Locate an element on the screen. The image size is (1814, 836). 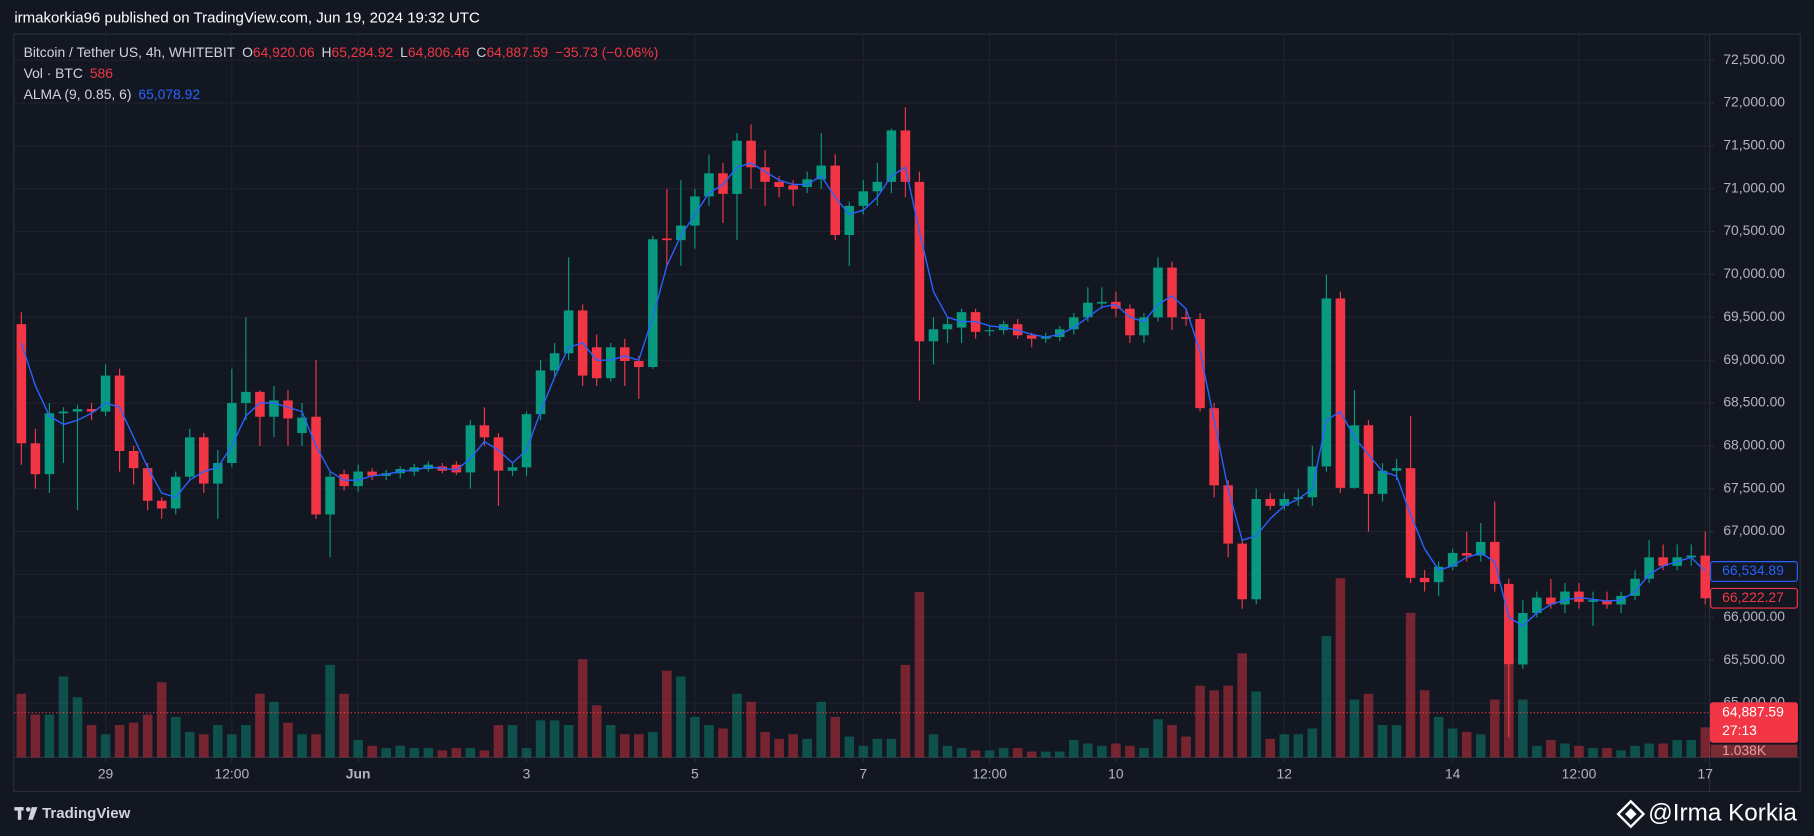
watermark-icon is located at coordinates (1631, 814).